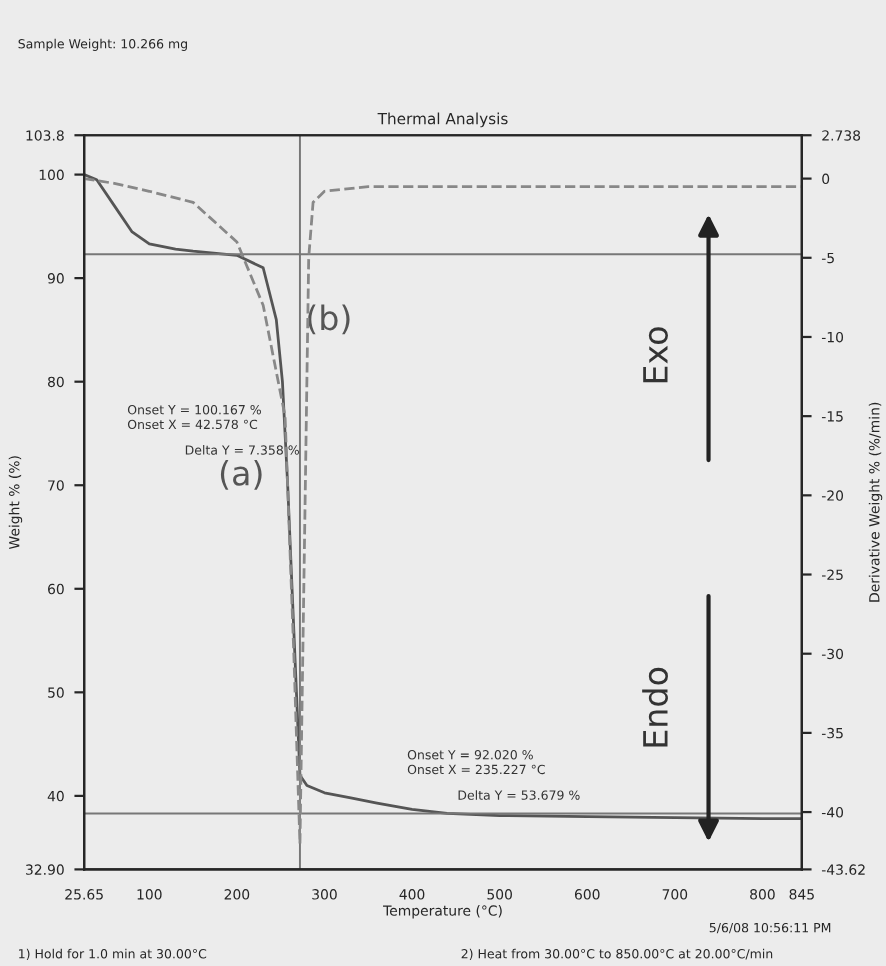 The image size is (886, 966). What do you see at coordinates (329, 319) in the screenshot?
I see `series-label: (b)` at bounding box center [329, 319].